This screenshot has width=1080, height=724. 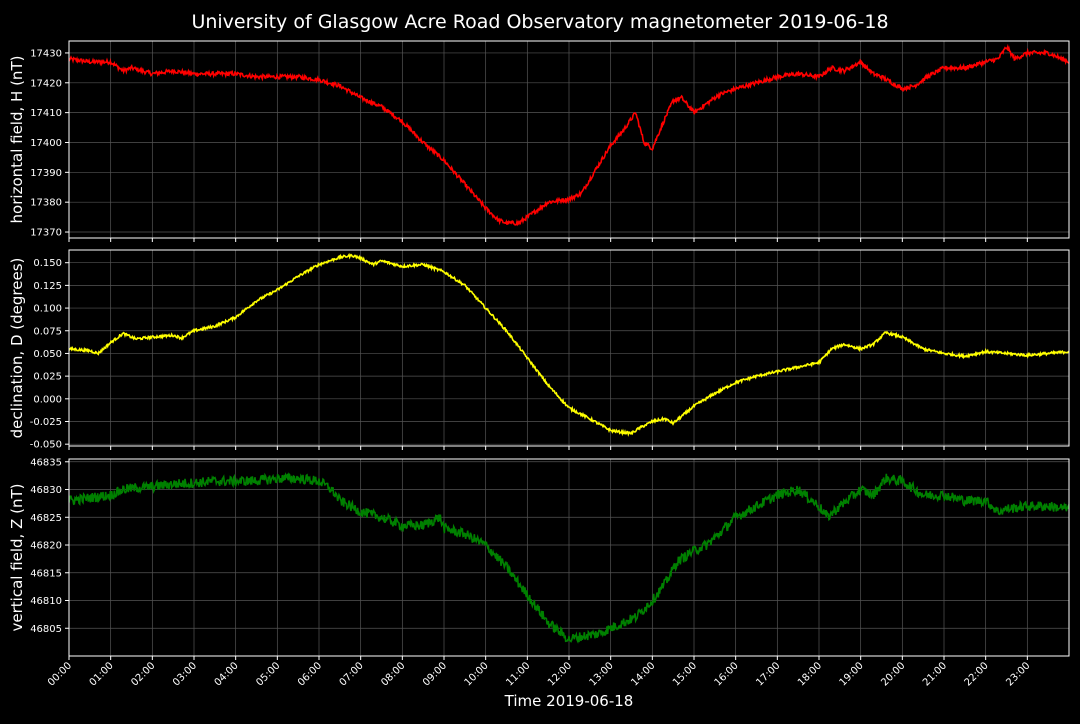 I want to click on x-tick-label: 06:00, so click(x=310, y=674).